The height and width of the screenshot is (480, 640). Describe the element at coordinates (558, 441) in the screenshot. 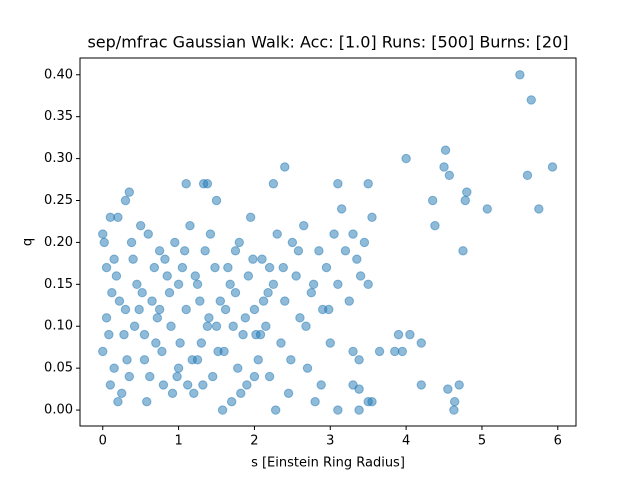

I see `x-tick-label: 6` at that location.